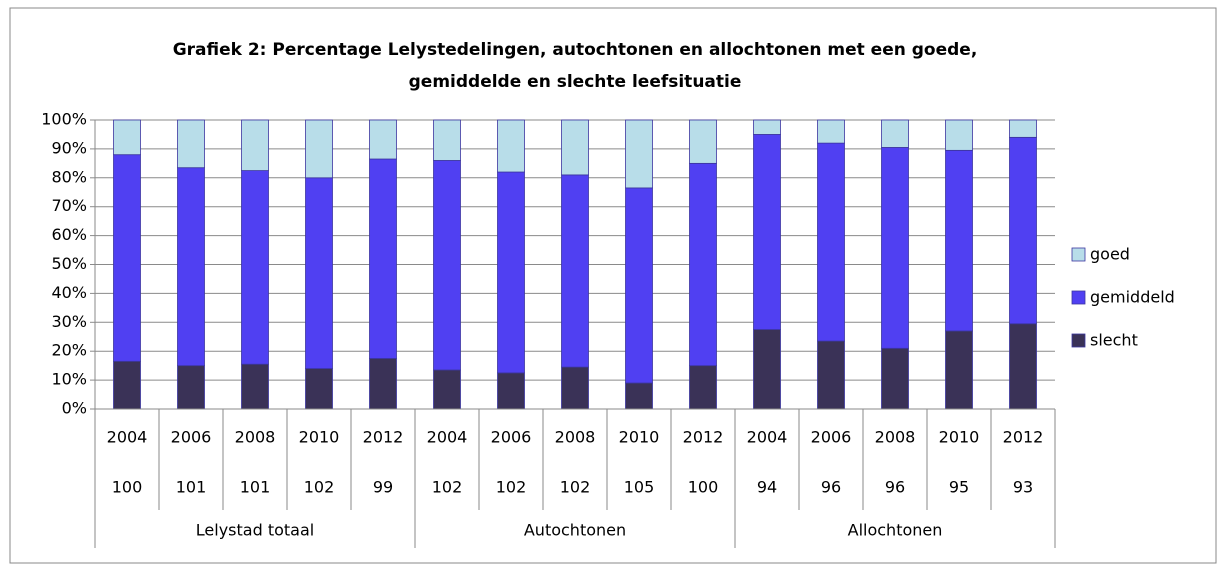  I want to click on y-tick-label: 0%, so click(74, 408).